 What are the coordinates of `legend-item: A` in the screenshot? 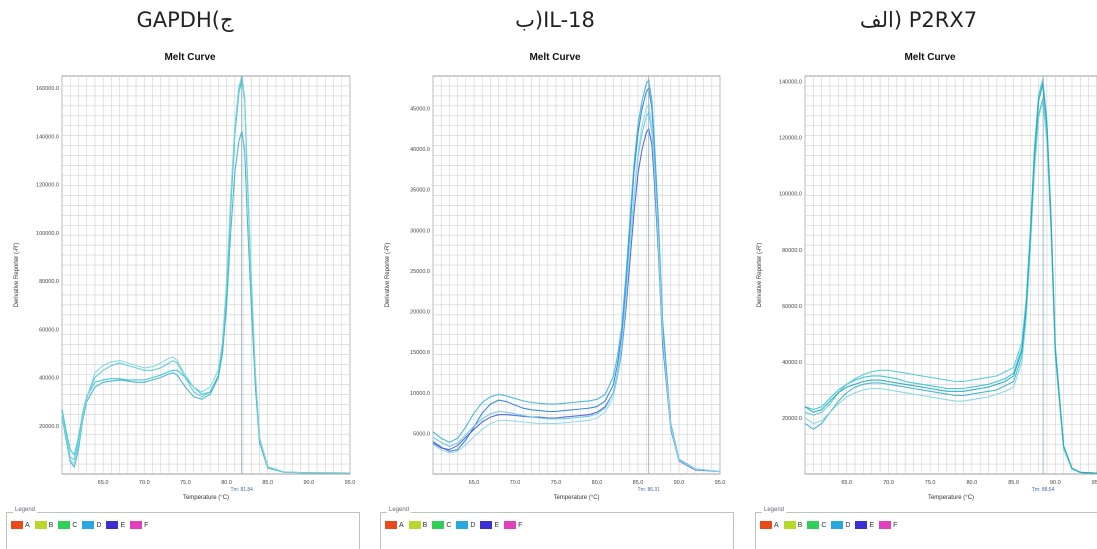 It's located at (394, 525).